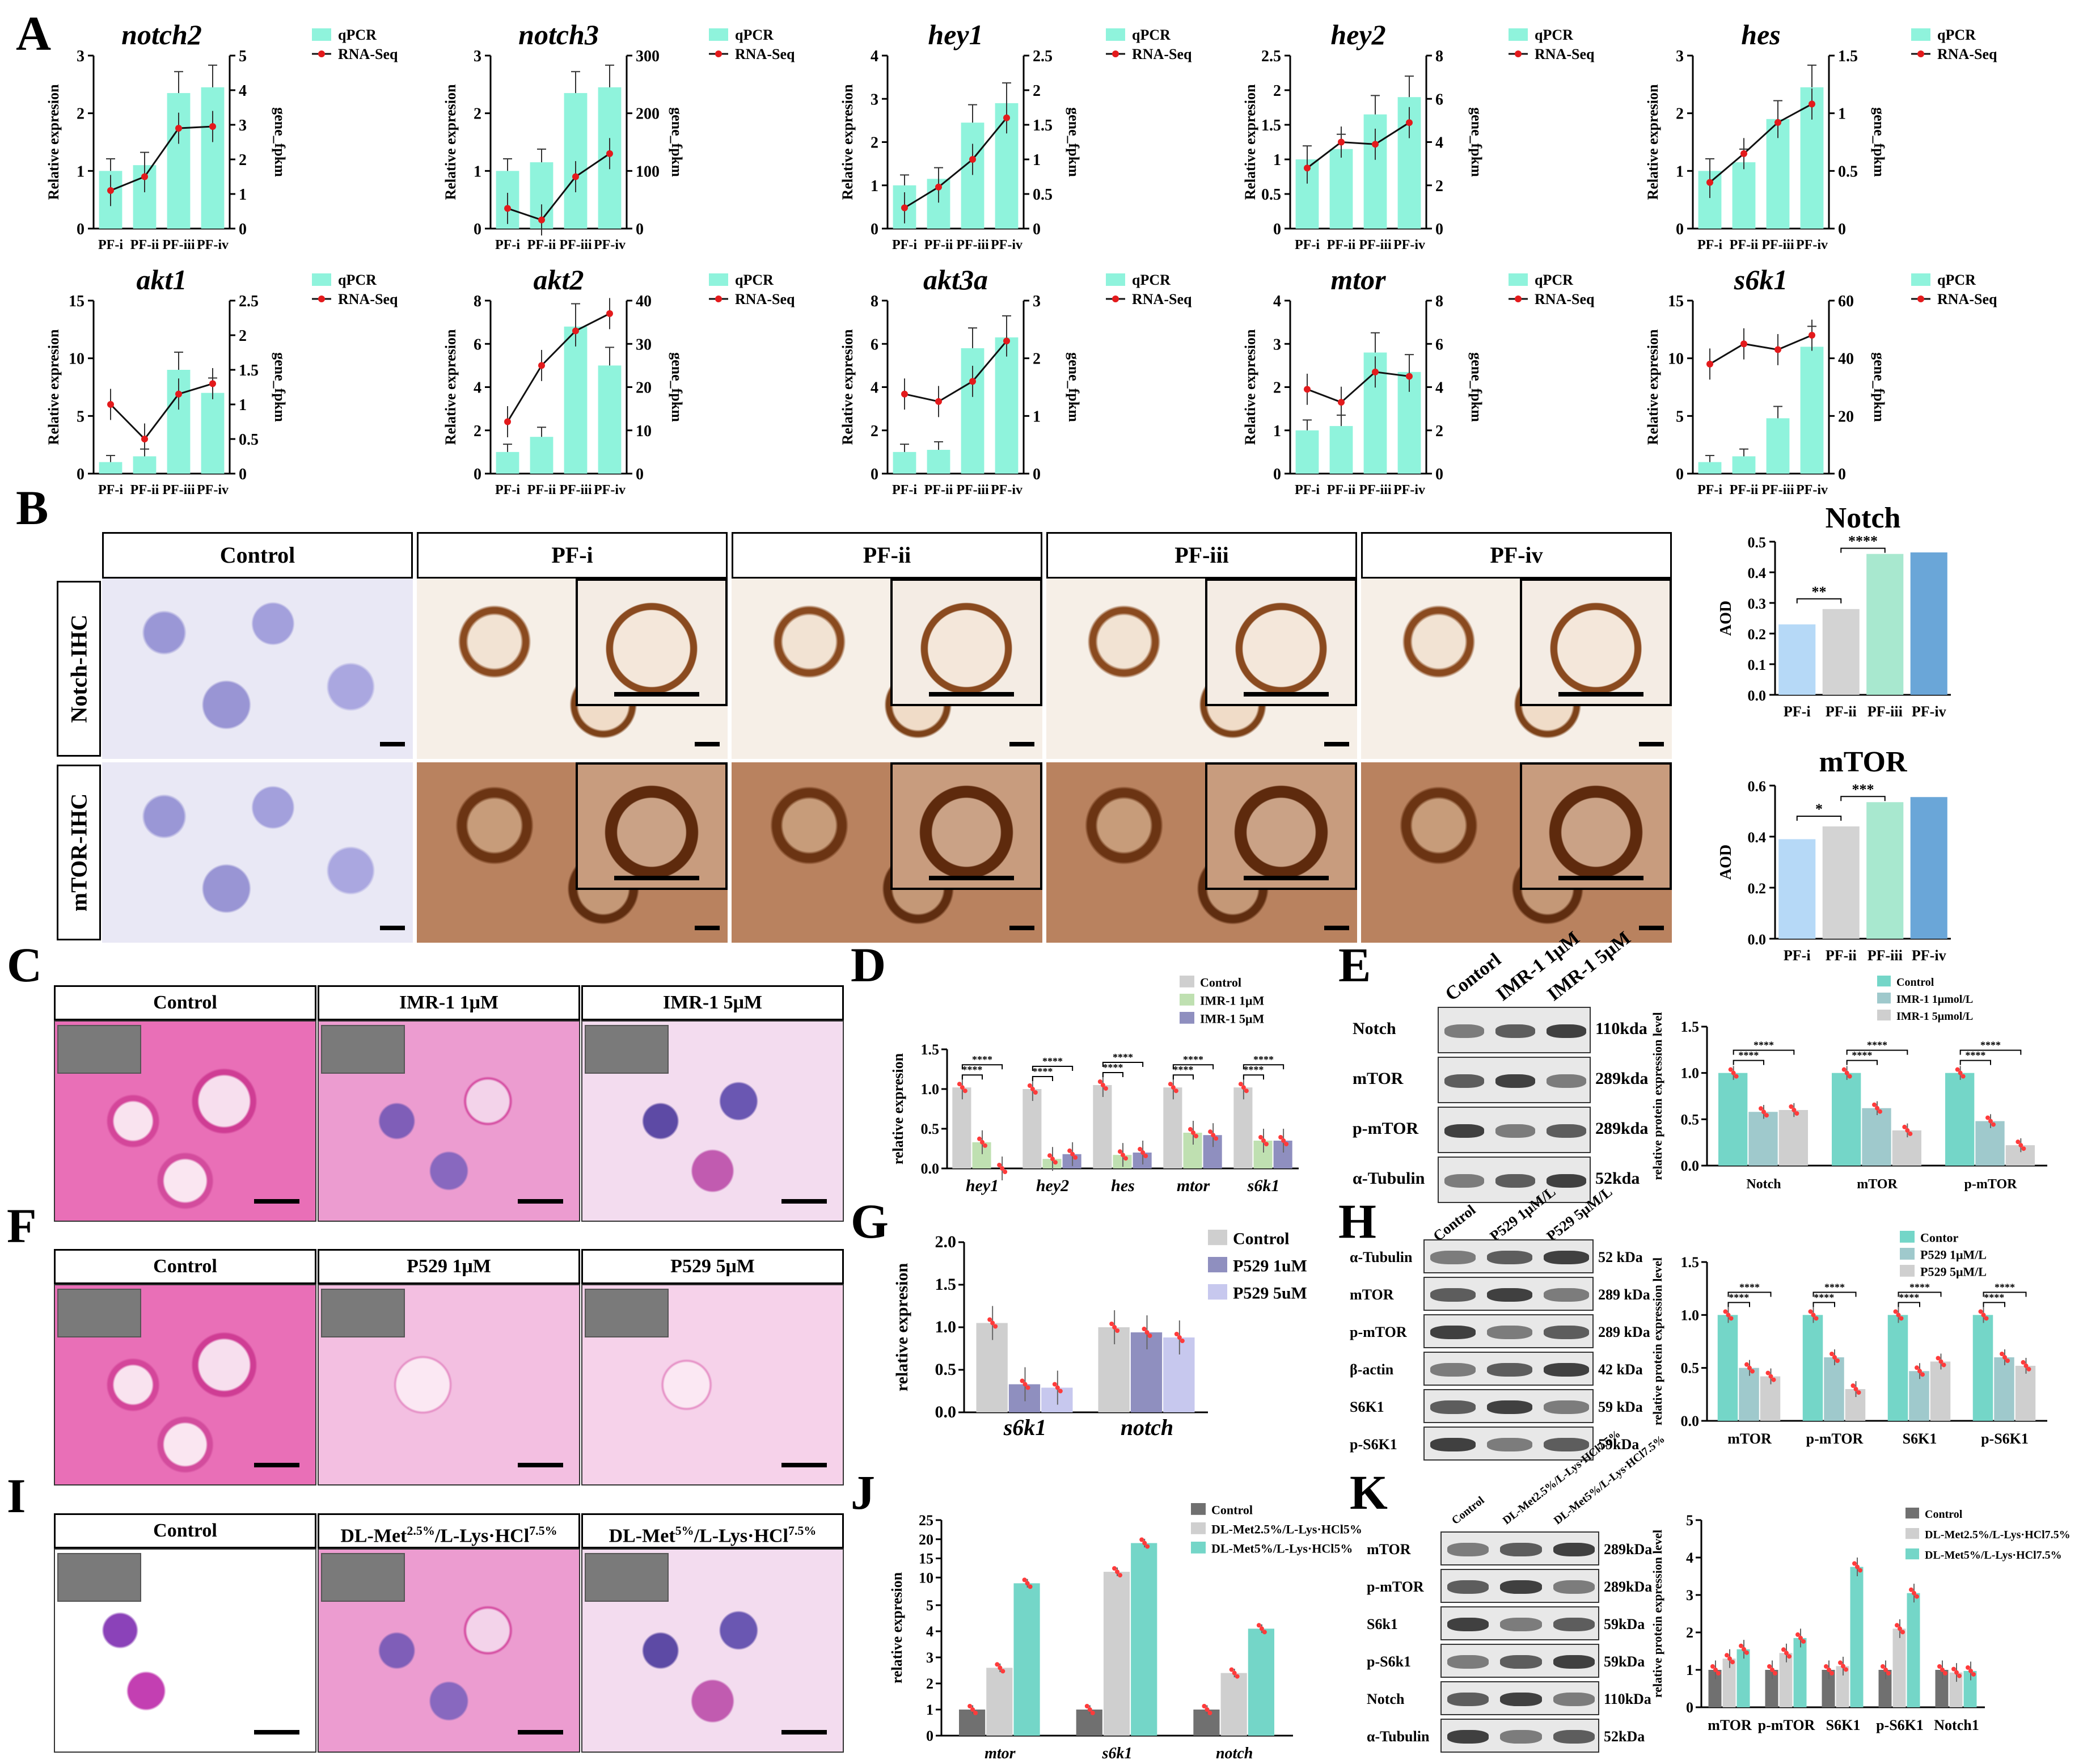 Image resolution: width=2083 pixels, height=1764 pixels. I want to click on y-tick-label: 1.0, so click(1690, 1315).